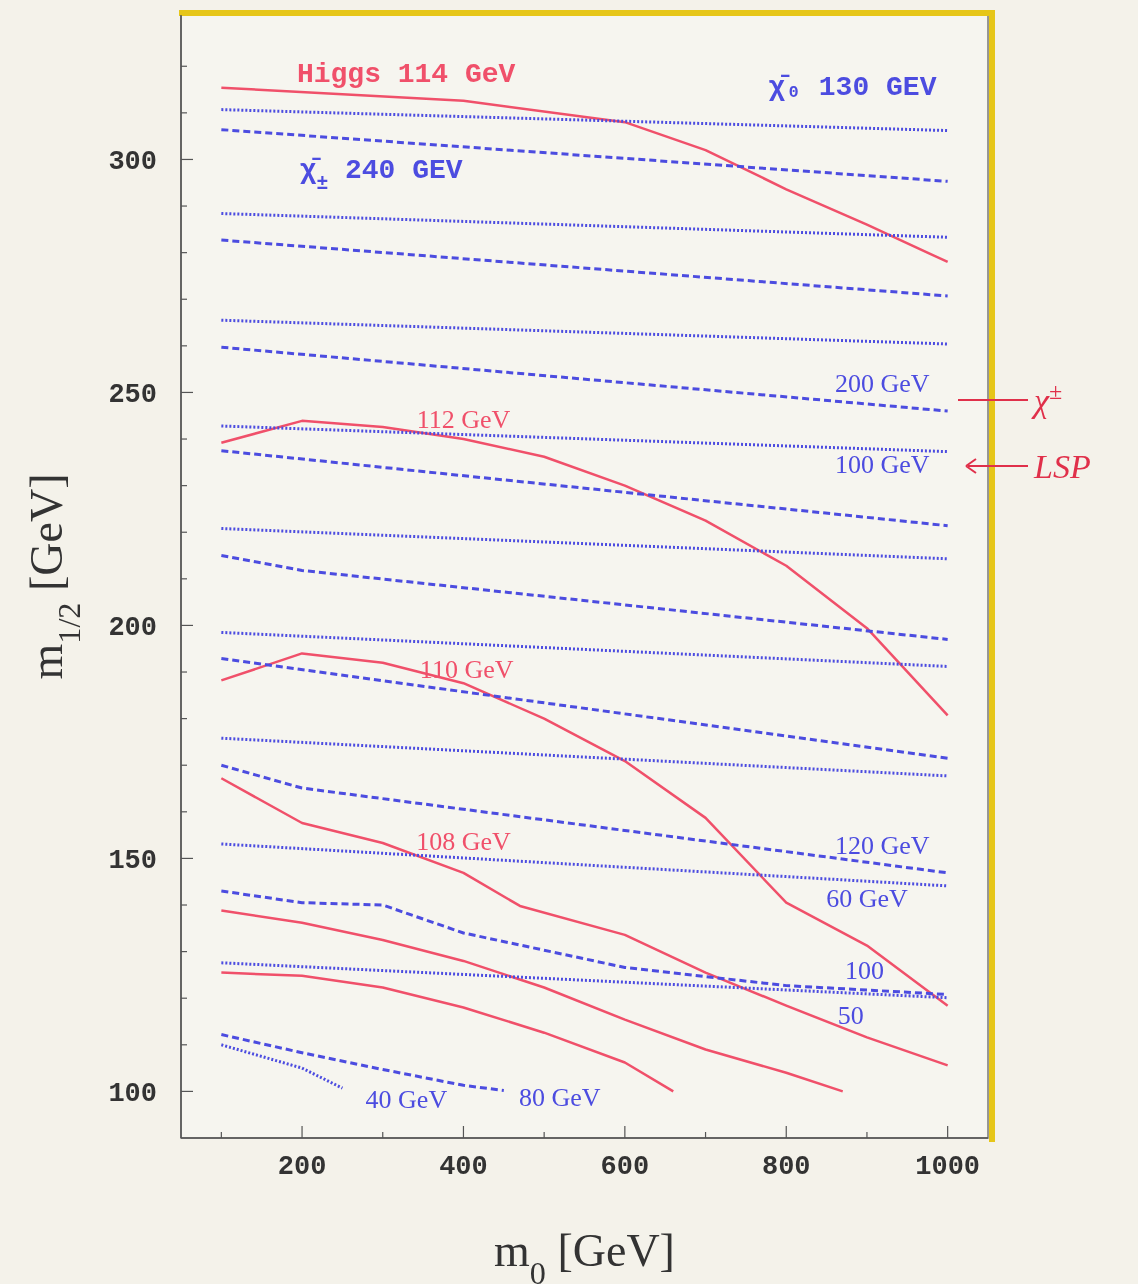  What do you see at coordinates (132, 394) in the screenshot?
I see `y-tick-label: 250` at bounding box center [132, 394].